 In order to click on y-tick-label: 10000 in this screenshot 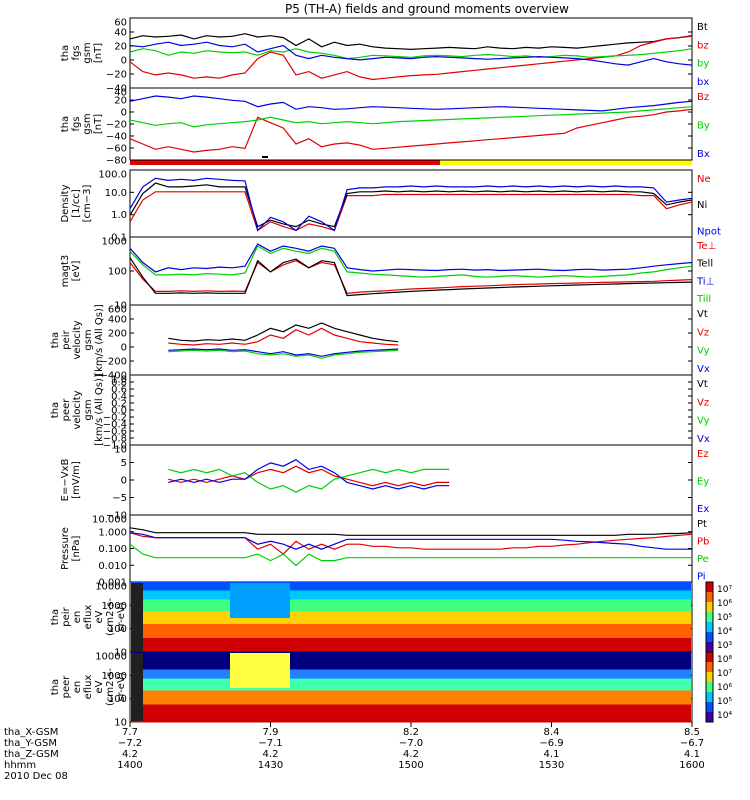, I will do `click(111, 587)`.